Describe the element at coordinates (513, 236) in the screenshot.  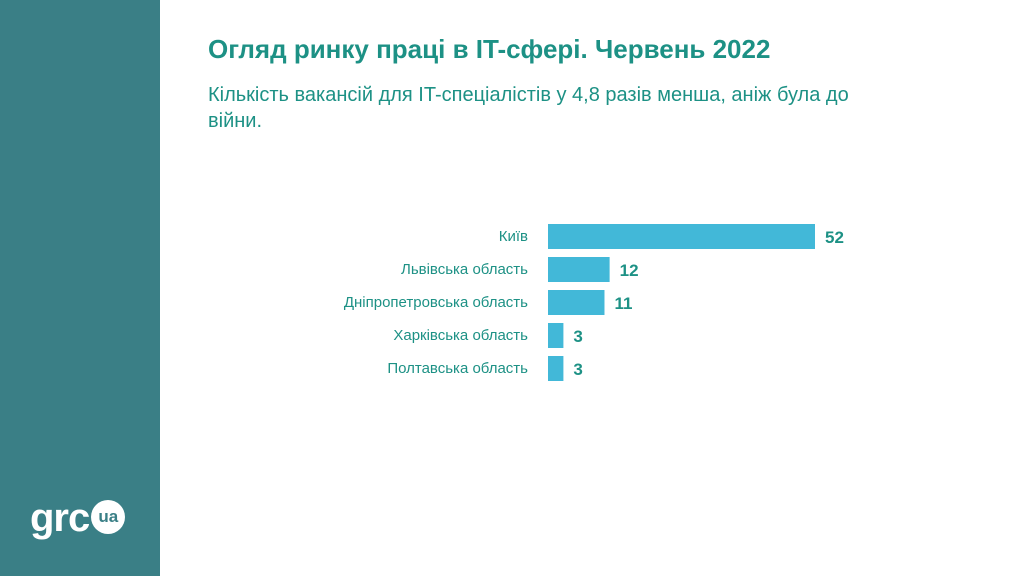
I see `category-label: Київ` at that location.